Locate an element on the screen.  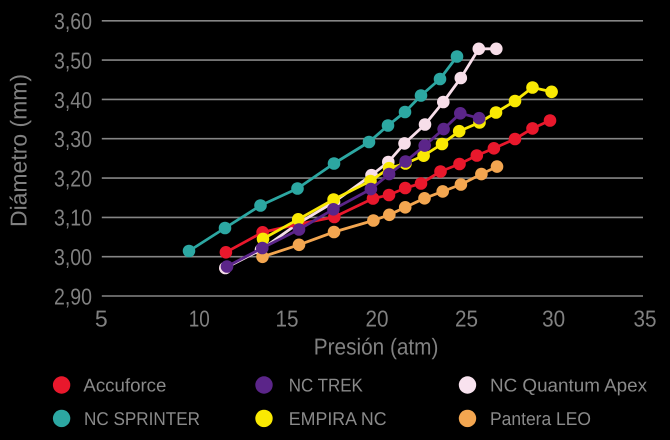
svg-text: 25 is located at coordinates (466, 319).